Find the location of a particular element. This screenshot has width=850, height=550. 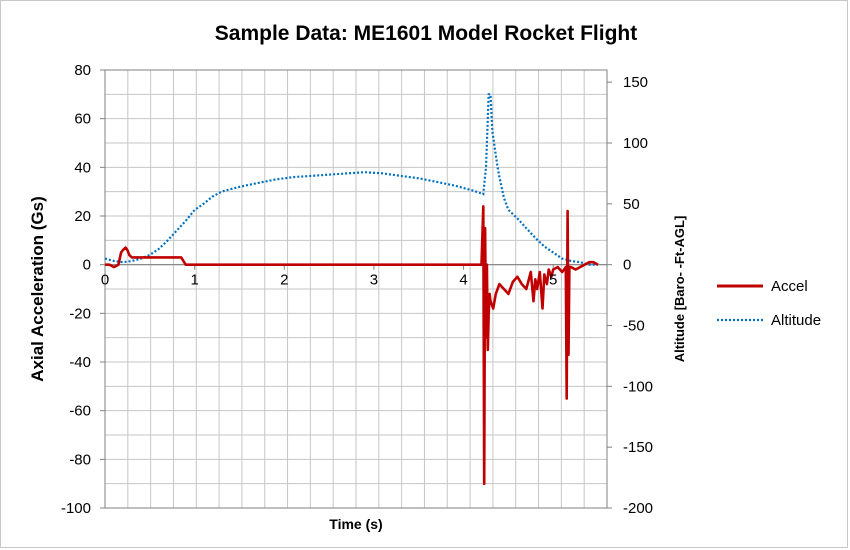

y2-tick-label: 0 is located at coordinates (627, 265).